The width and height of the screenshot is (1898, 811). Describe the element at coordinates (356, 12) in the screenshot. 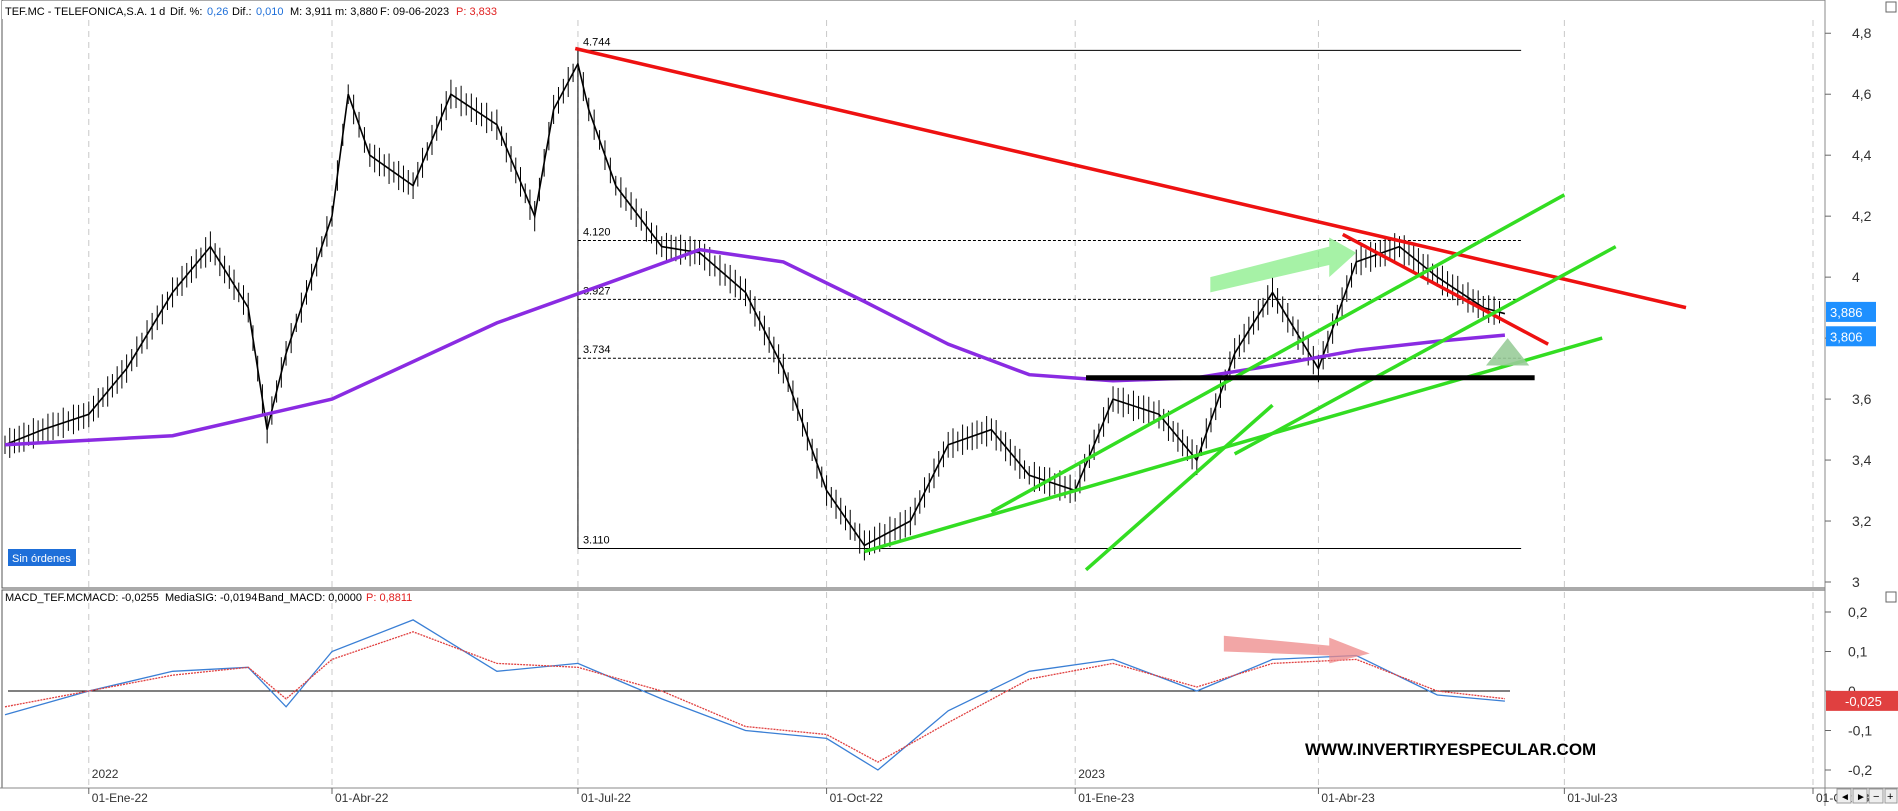

I see `header-min: m: 3,880` at that location.